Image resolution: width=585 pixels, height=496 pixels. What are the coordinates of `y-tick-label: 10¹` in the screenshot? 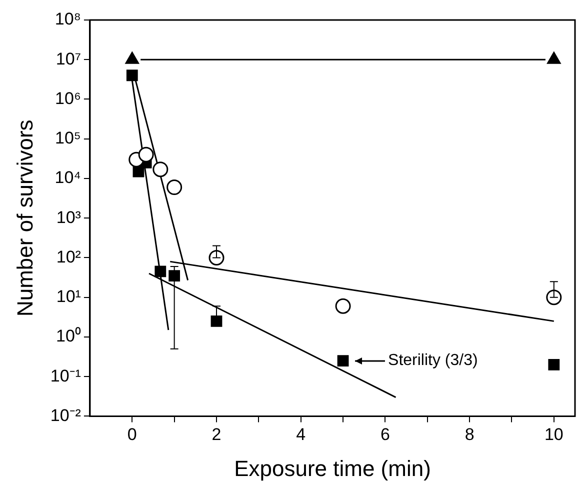 It's located at (69, 296).